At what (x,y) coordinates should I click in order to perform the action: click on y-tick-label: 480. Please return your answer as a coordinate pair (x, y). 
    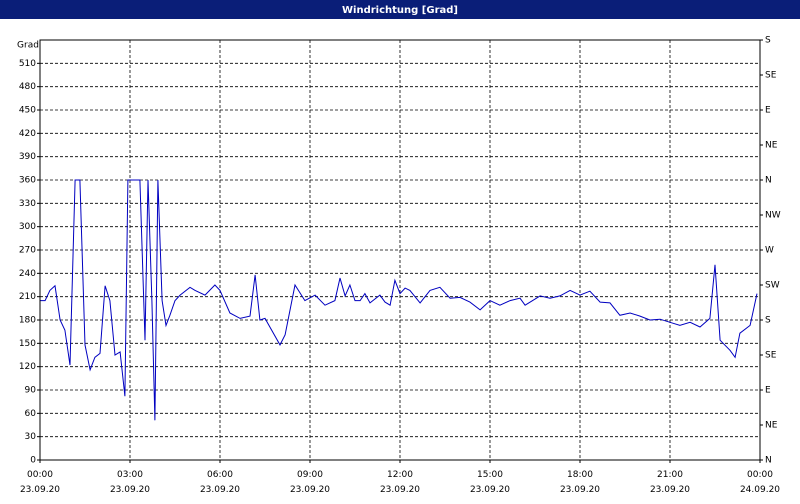
    Looking at the image, I should click on (27, 87).